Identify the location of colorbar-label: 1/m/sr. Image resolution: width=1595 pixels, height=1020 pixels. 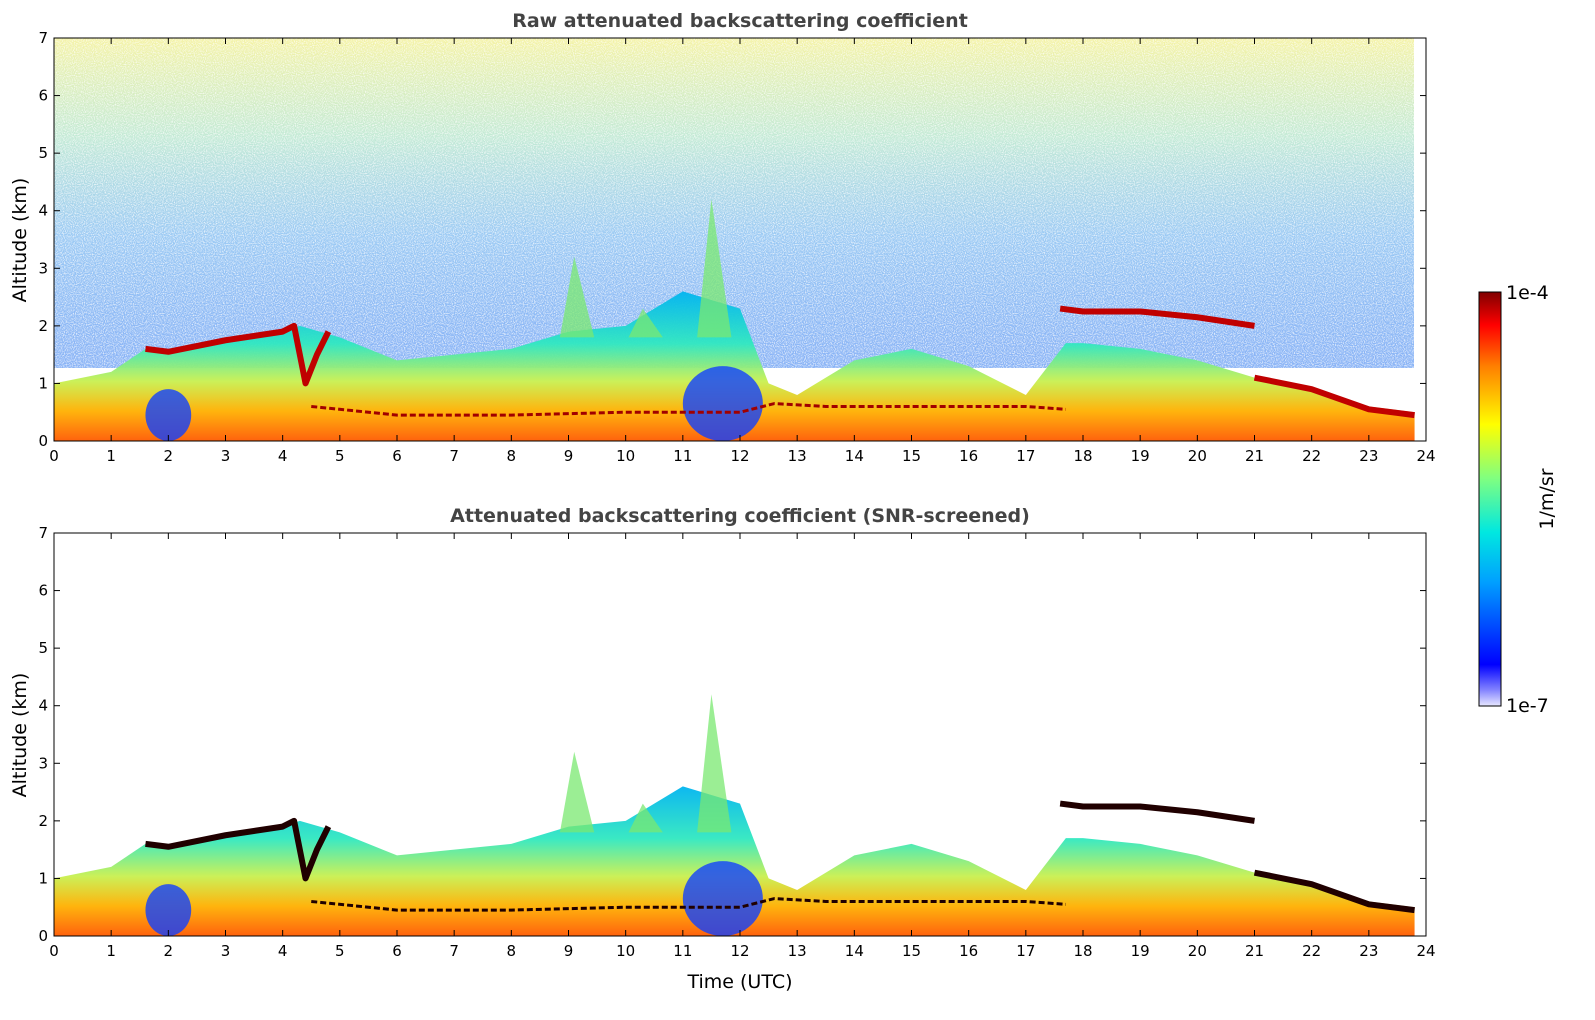
(1547, 498).